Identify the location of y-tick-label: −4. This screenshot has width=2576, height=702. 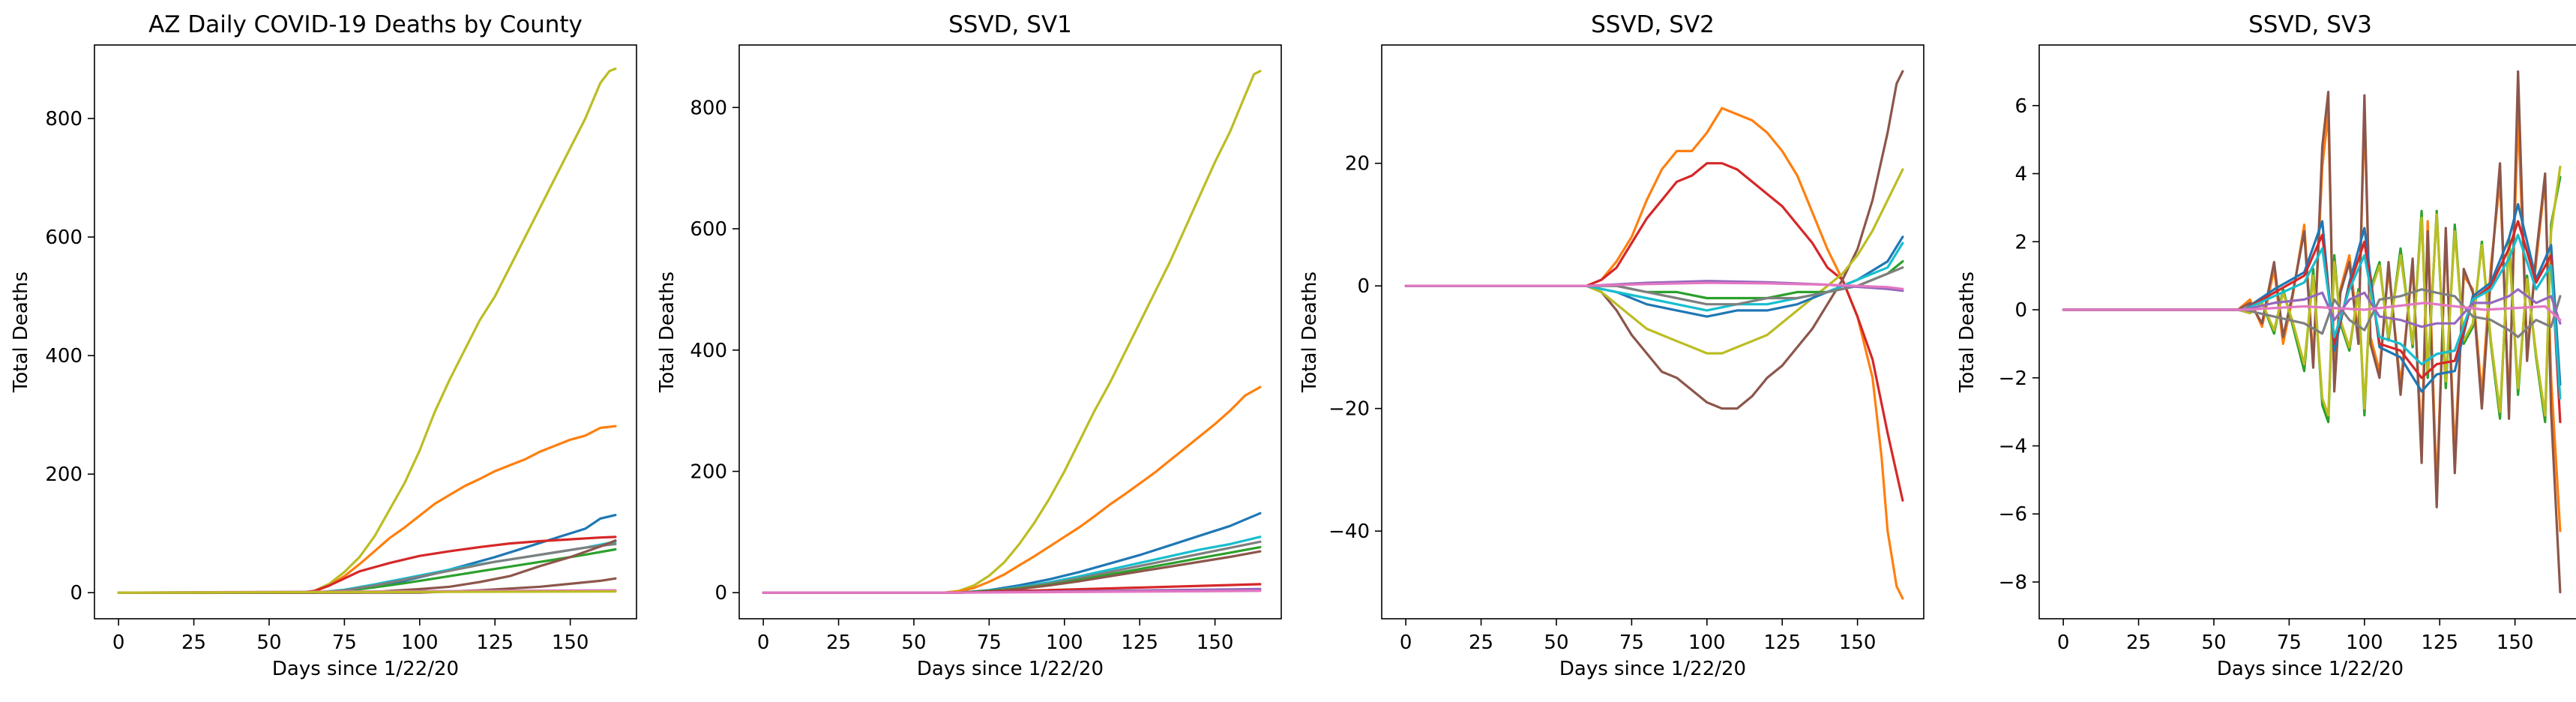
(2013, 447).